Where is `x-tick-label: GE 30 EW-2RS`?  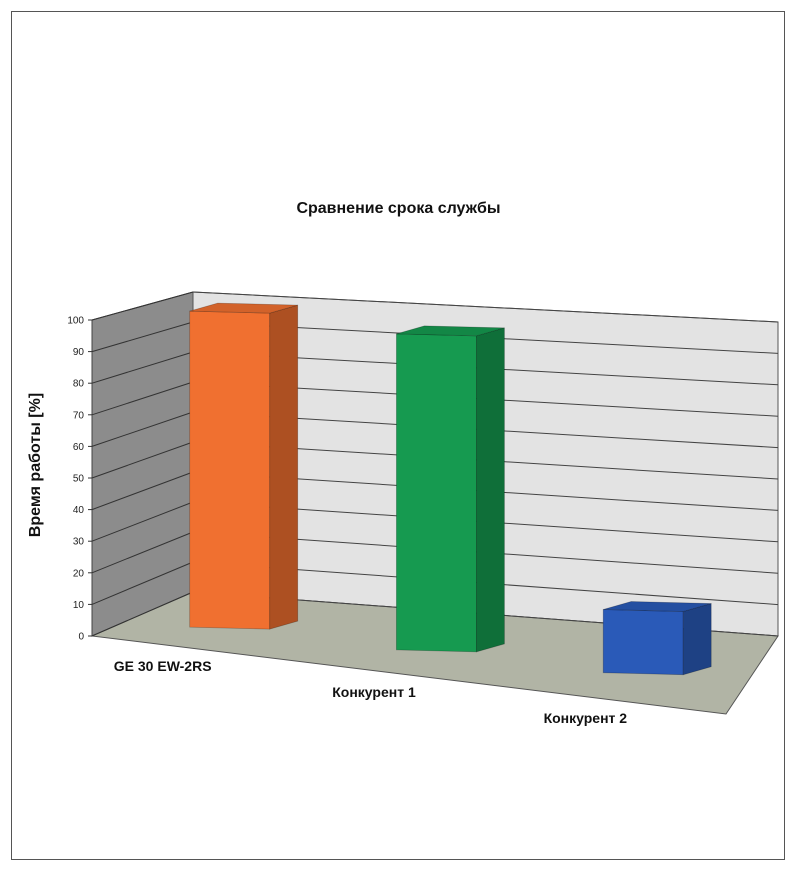
x-tick-label: GE 30 EW-2RS is located at coordinates (162, 666).